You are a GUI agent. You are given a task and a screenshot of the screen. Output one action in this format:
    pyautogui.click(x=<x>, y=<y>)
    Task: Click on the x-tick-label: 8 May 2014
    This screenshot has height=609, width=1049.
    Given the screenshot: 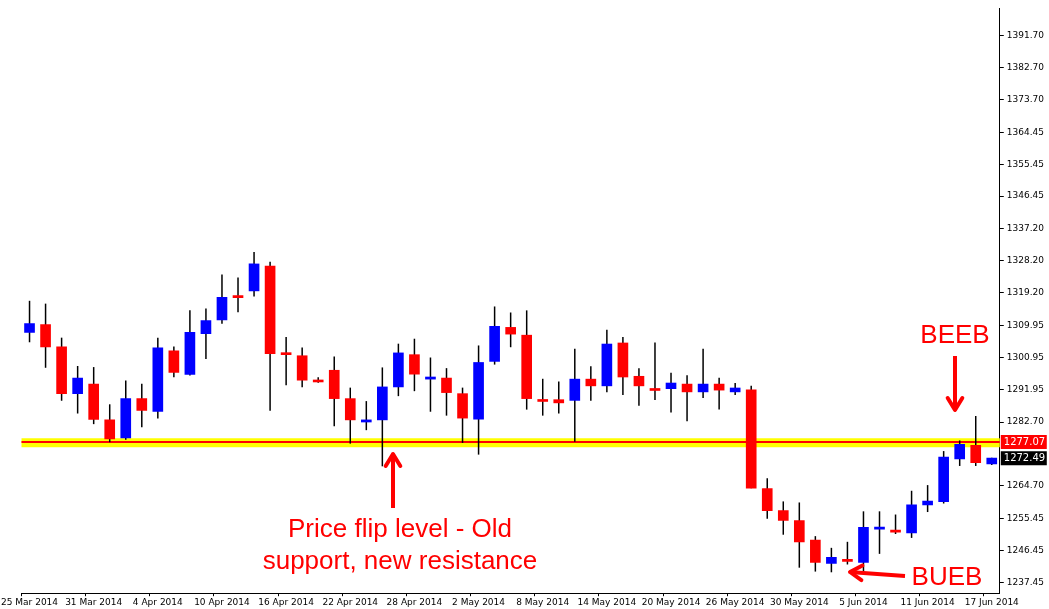 What is the action you would take?
    pyautogui.click(x=543, y=601)
    